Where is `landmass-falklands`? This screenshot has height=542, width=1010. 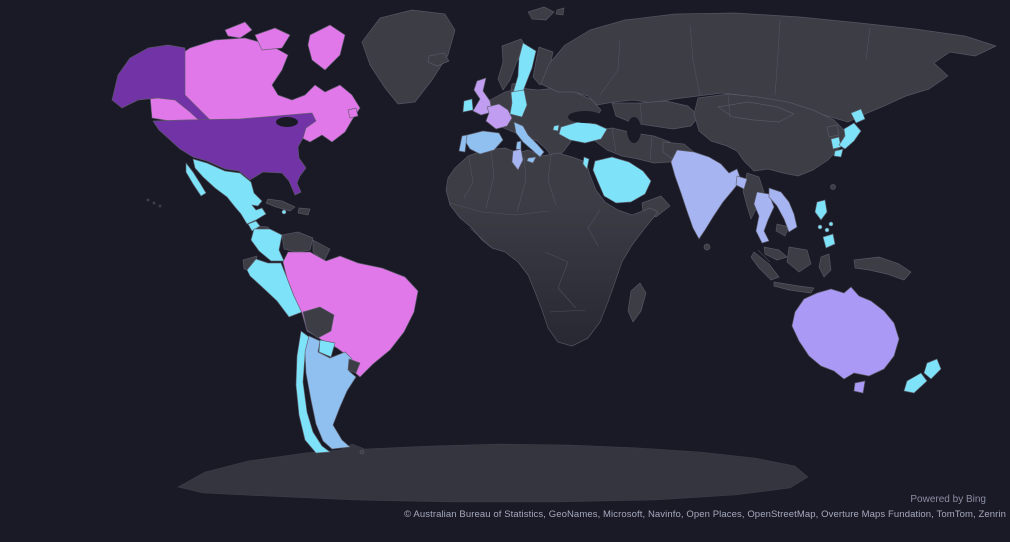
landmass-falklands is located at coordinates (362, 452).